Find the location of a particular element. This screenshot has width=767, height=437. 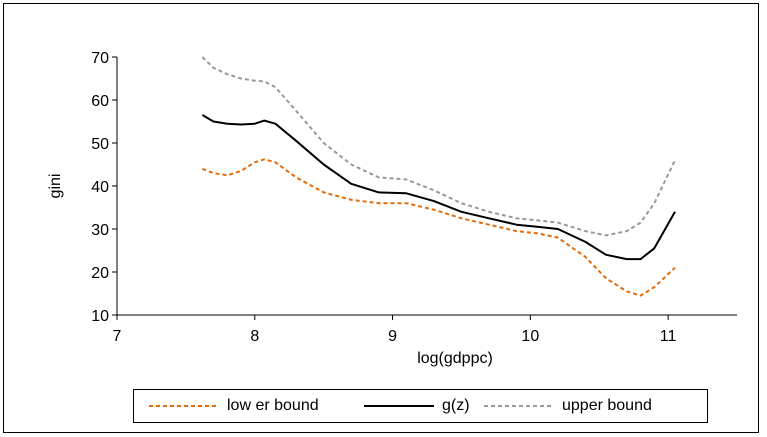

x-tick-label: 8 is located at coordinates (254, 336).